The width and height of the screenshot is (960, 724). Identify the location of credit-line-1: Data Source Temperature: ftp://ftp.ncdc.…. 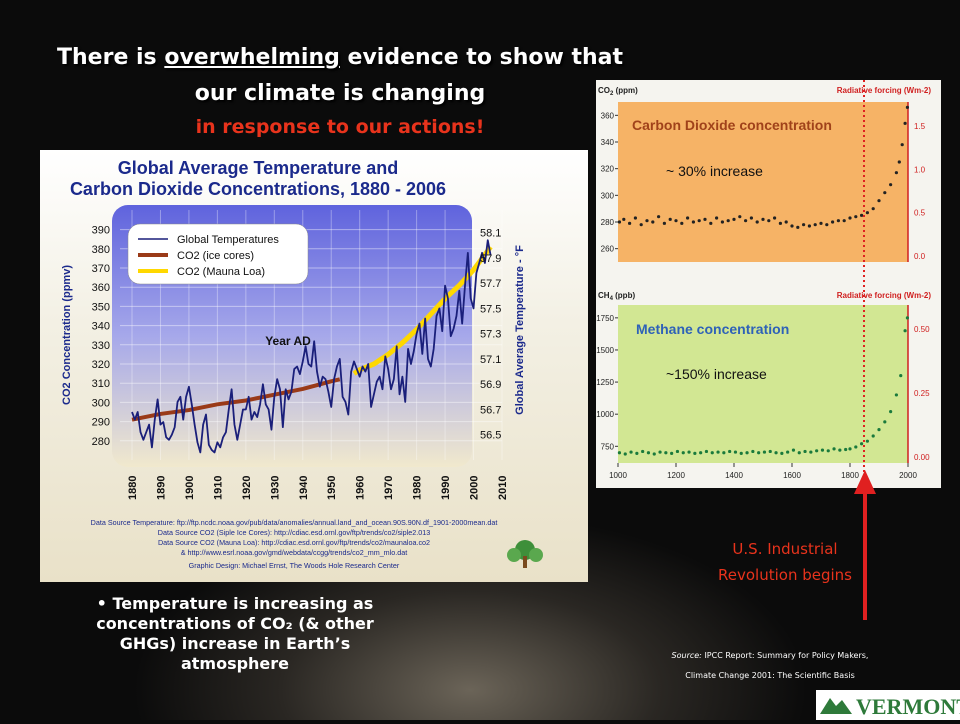
(294, 522).